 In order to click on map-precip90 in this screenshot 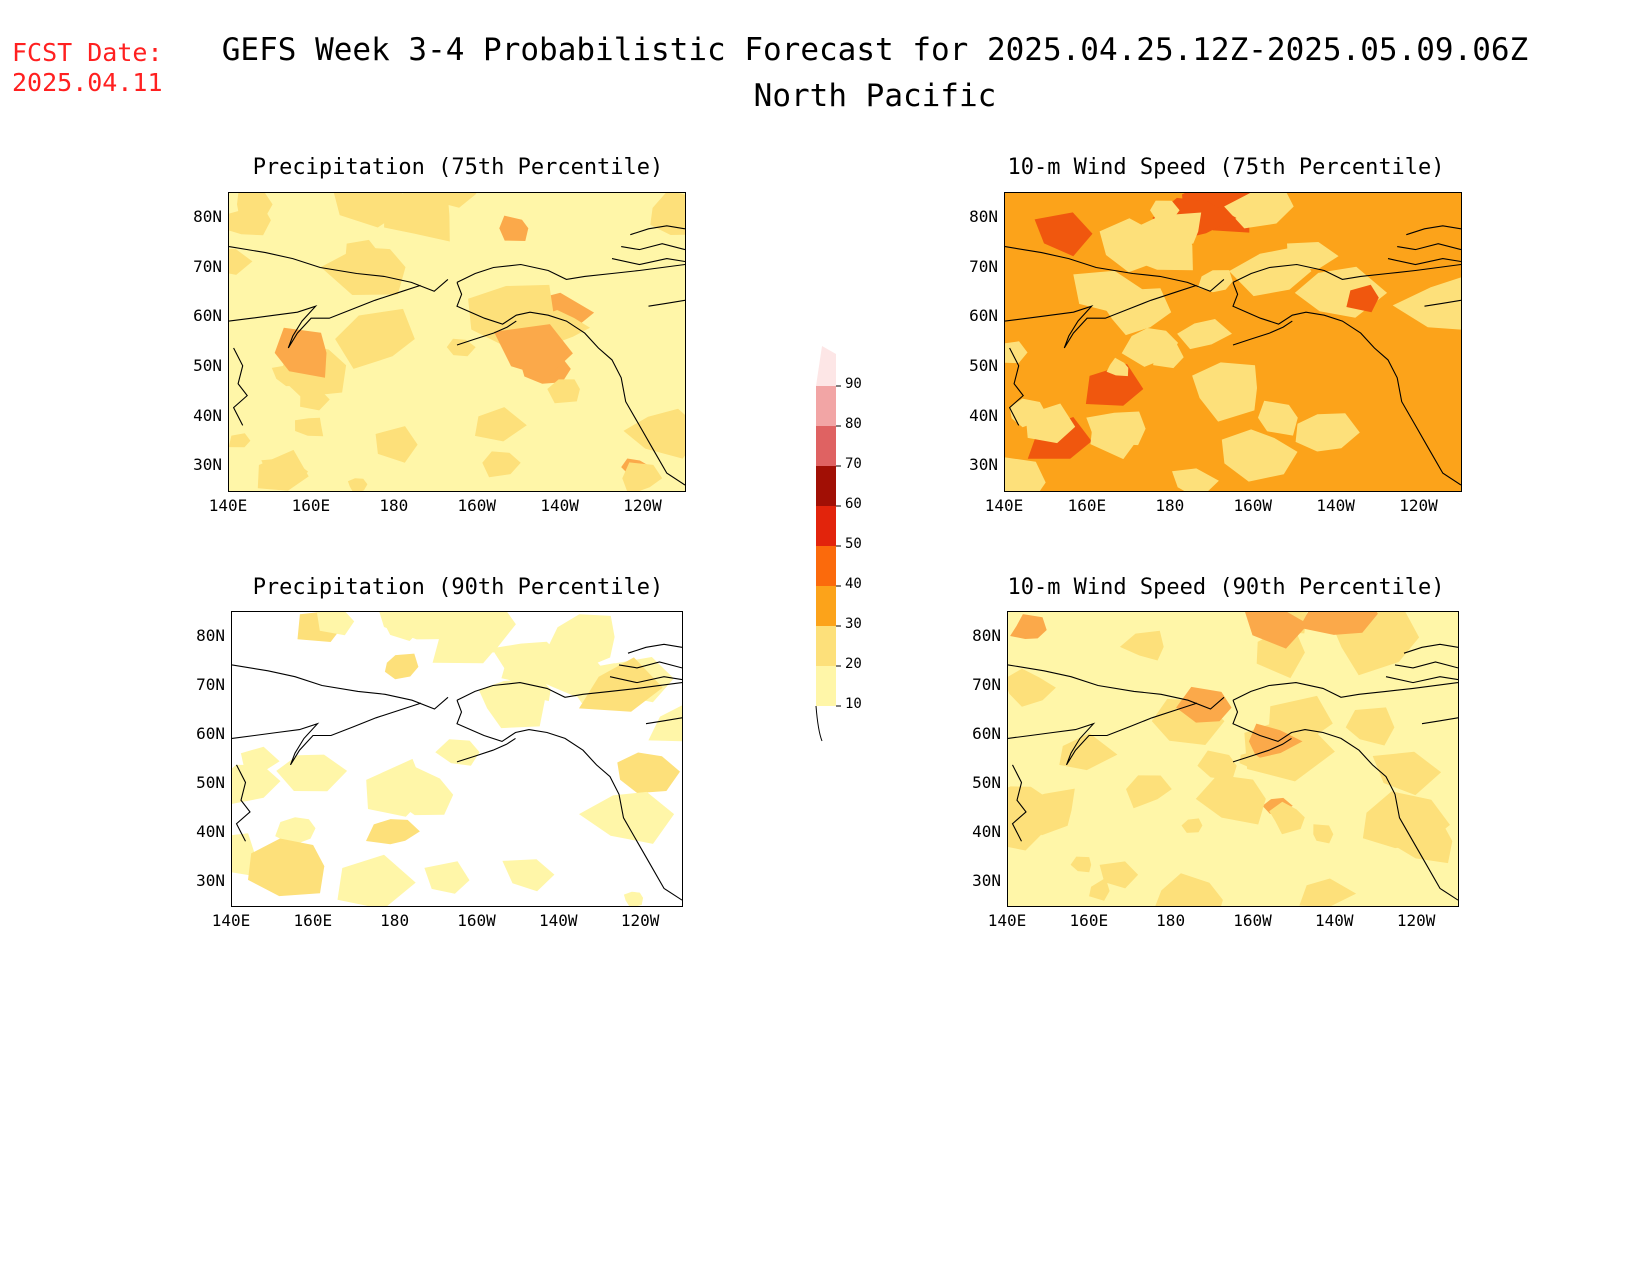, I will do `click(457, 759)`.